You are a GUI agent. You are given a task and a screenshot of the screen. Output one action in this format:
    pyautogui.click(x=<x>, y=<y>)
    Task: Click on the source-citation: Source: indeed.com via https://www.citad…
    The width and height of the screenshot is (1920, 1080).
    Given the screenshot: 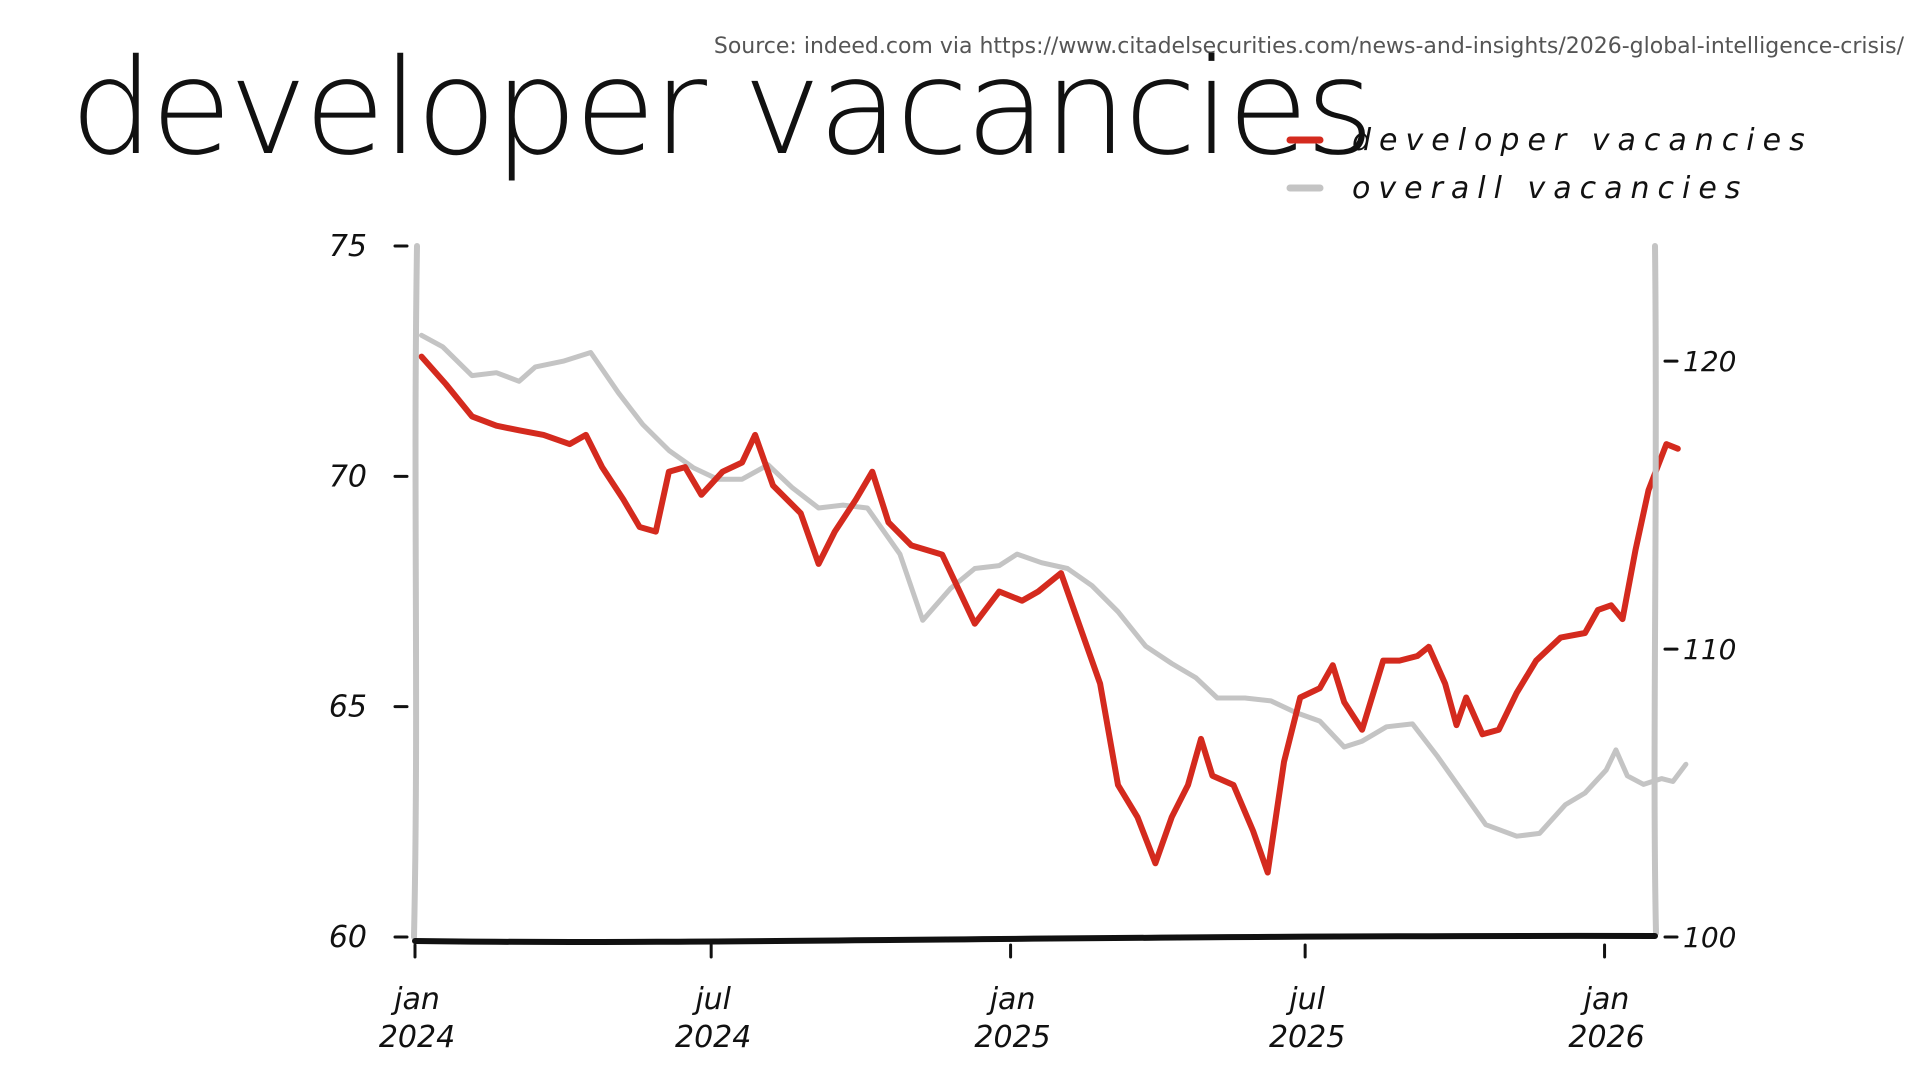 What is the action you would take?
    pyautogui.click(x=1308, y=46)
    